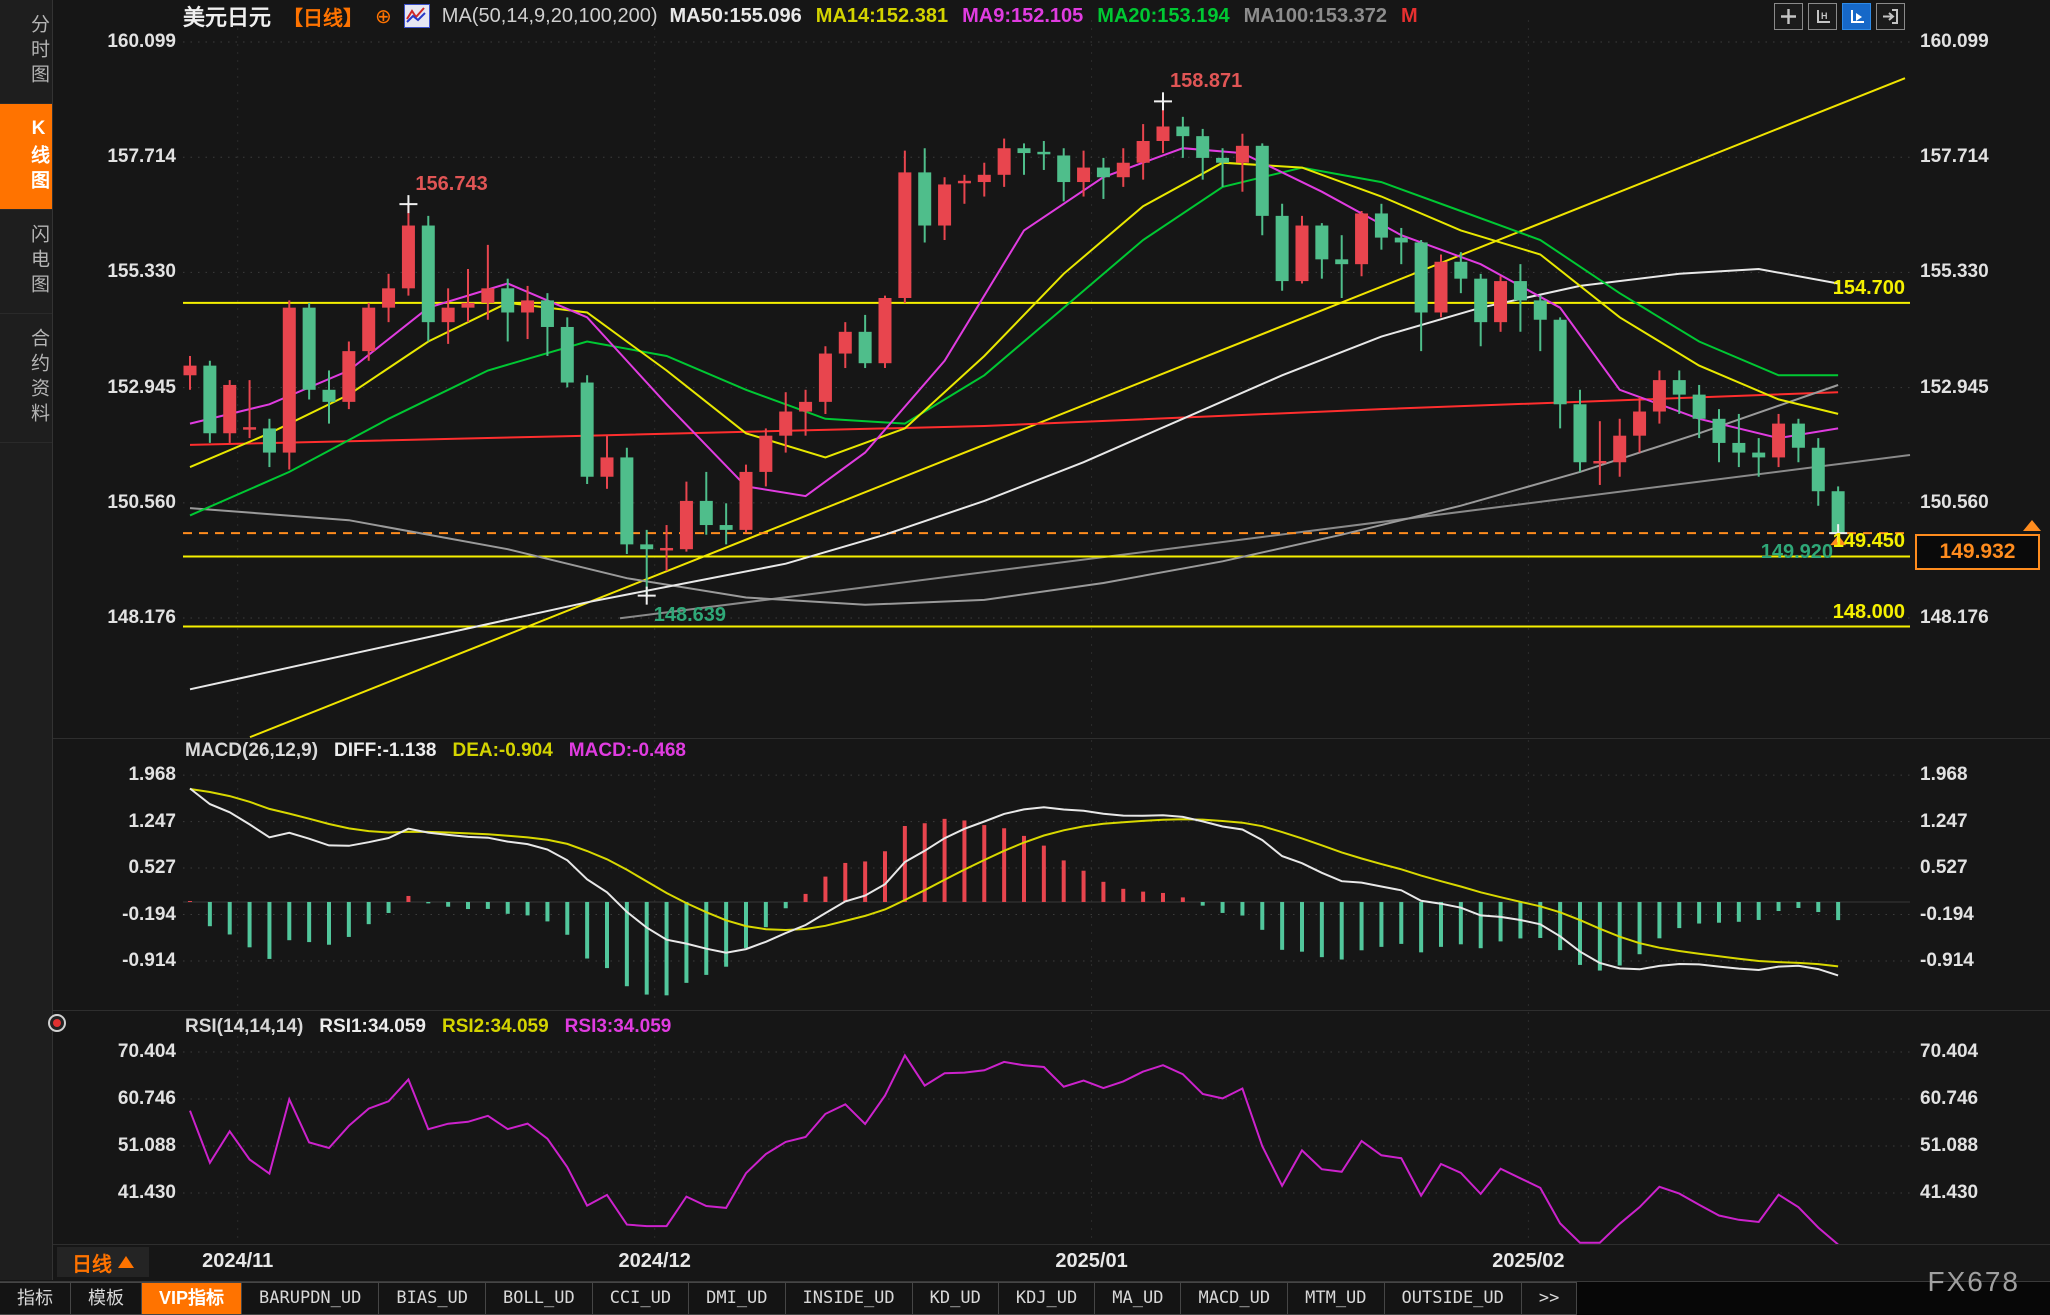 This screenshot has width=2050, height=1315. Describe the element at coordinates (1138, 1298) in the screenshot. I see `tab-ma-ud: MA_UD` at that location.